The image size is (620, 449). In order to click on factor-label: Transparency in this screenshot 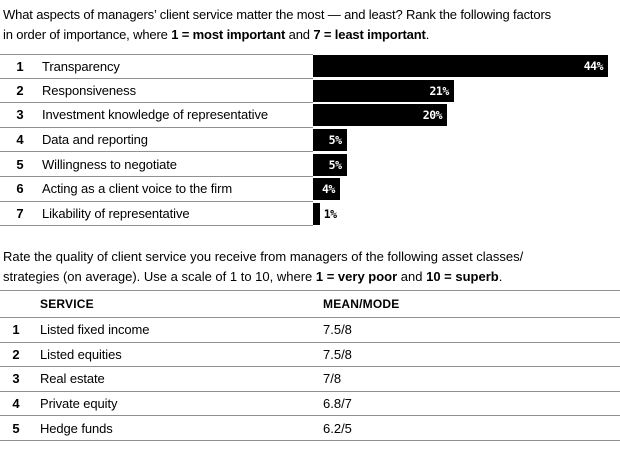, I will do `click(81, 66)`.